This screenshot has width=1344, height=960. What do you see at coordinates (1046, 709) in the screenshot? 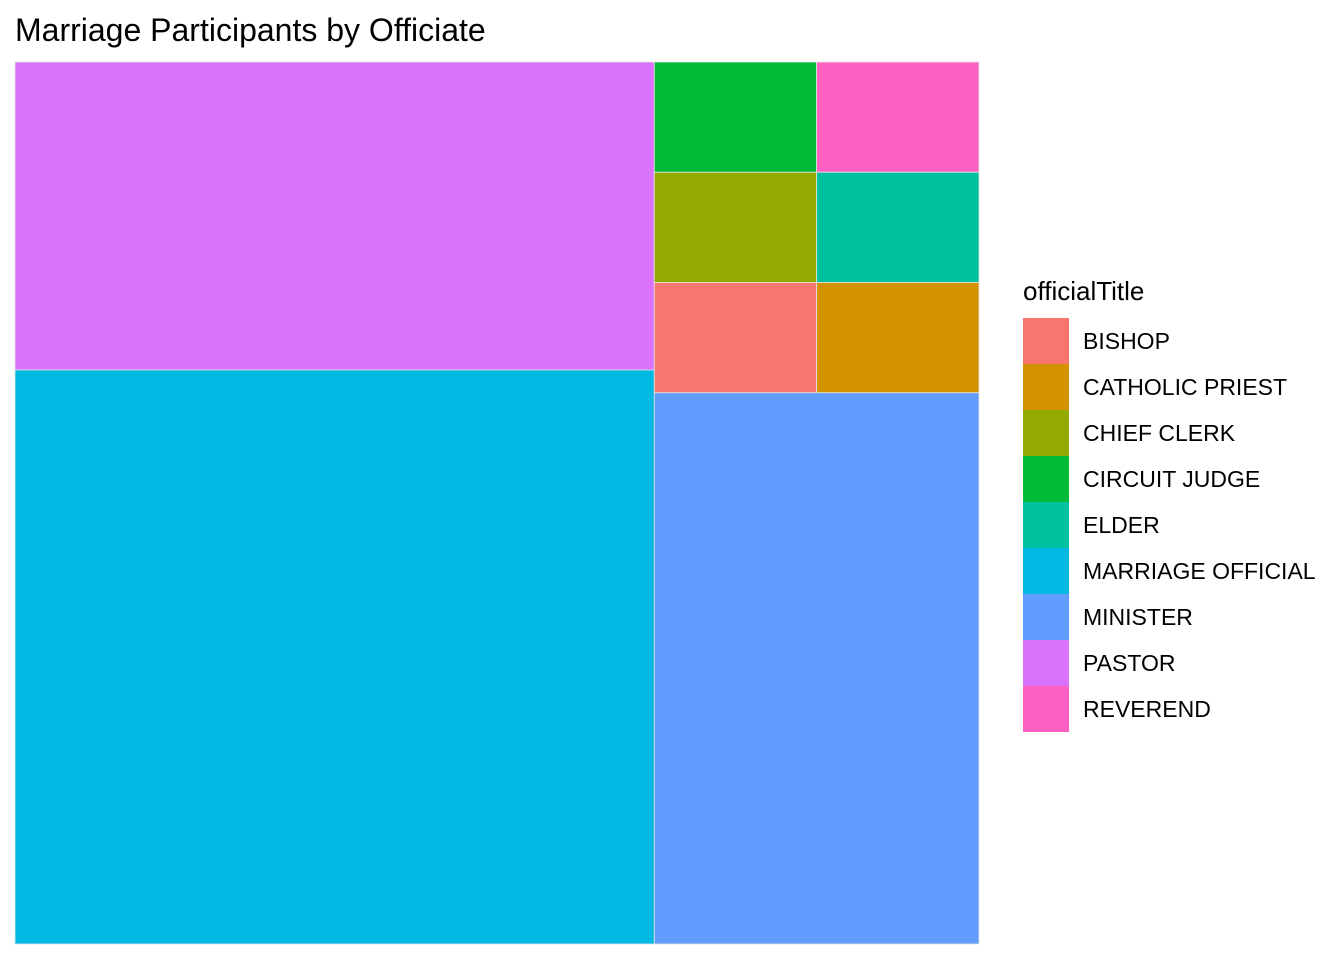
I see `legend-key-reverend` at bounding box center [1046, 709].